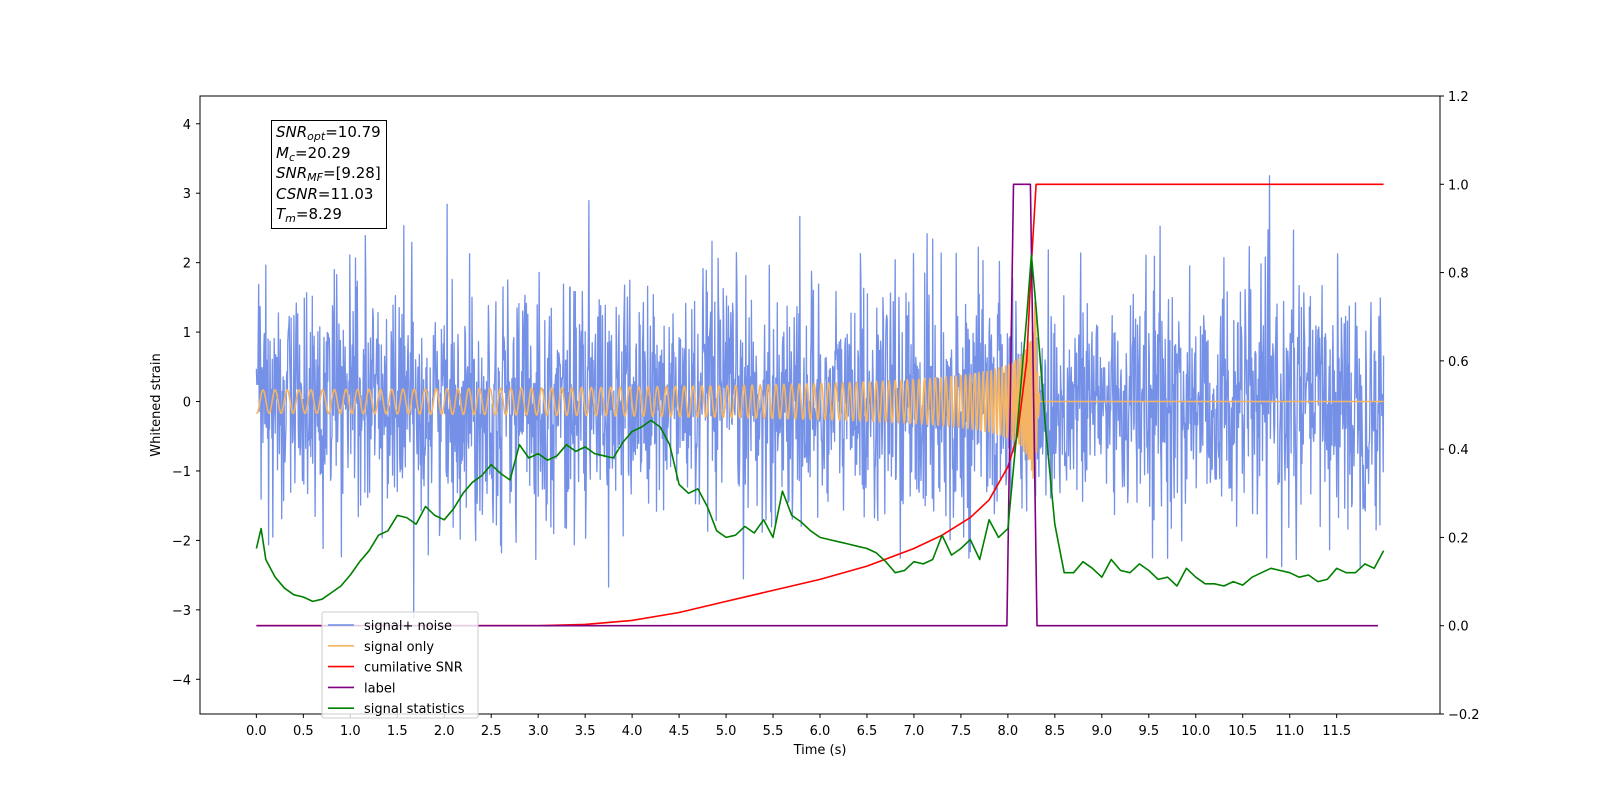 This screenshot has height=800, width=1600. Describe the element at coordinates (679, 731) in the screenshot. I see `x-tick-label: 4.5` at that location.